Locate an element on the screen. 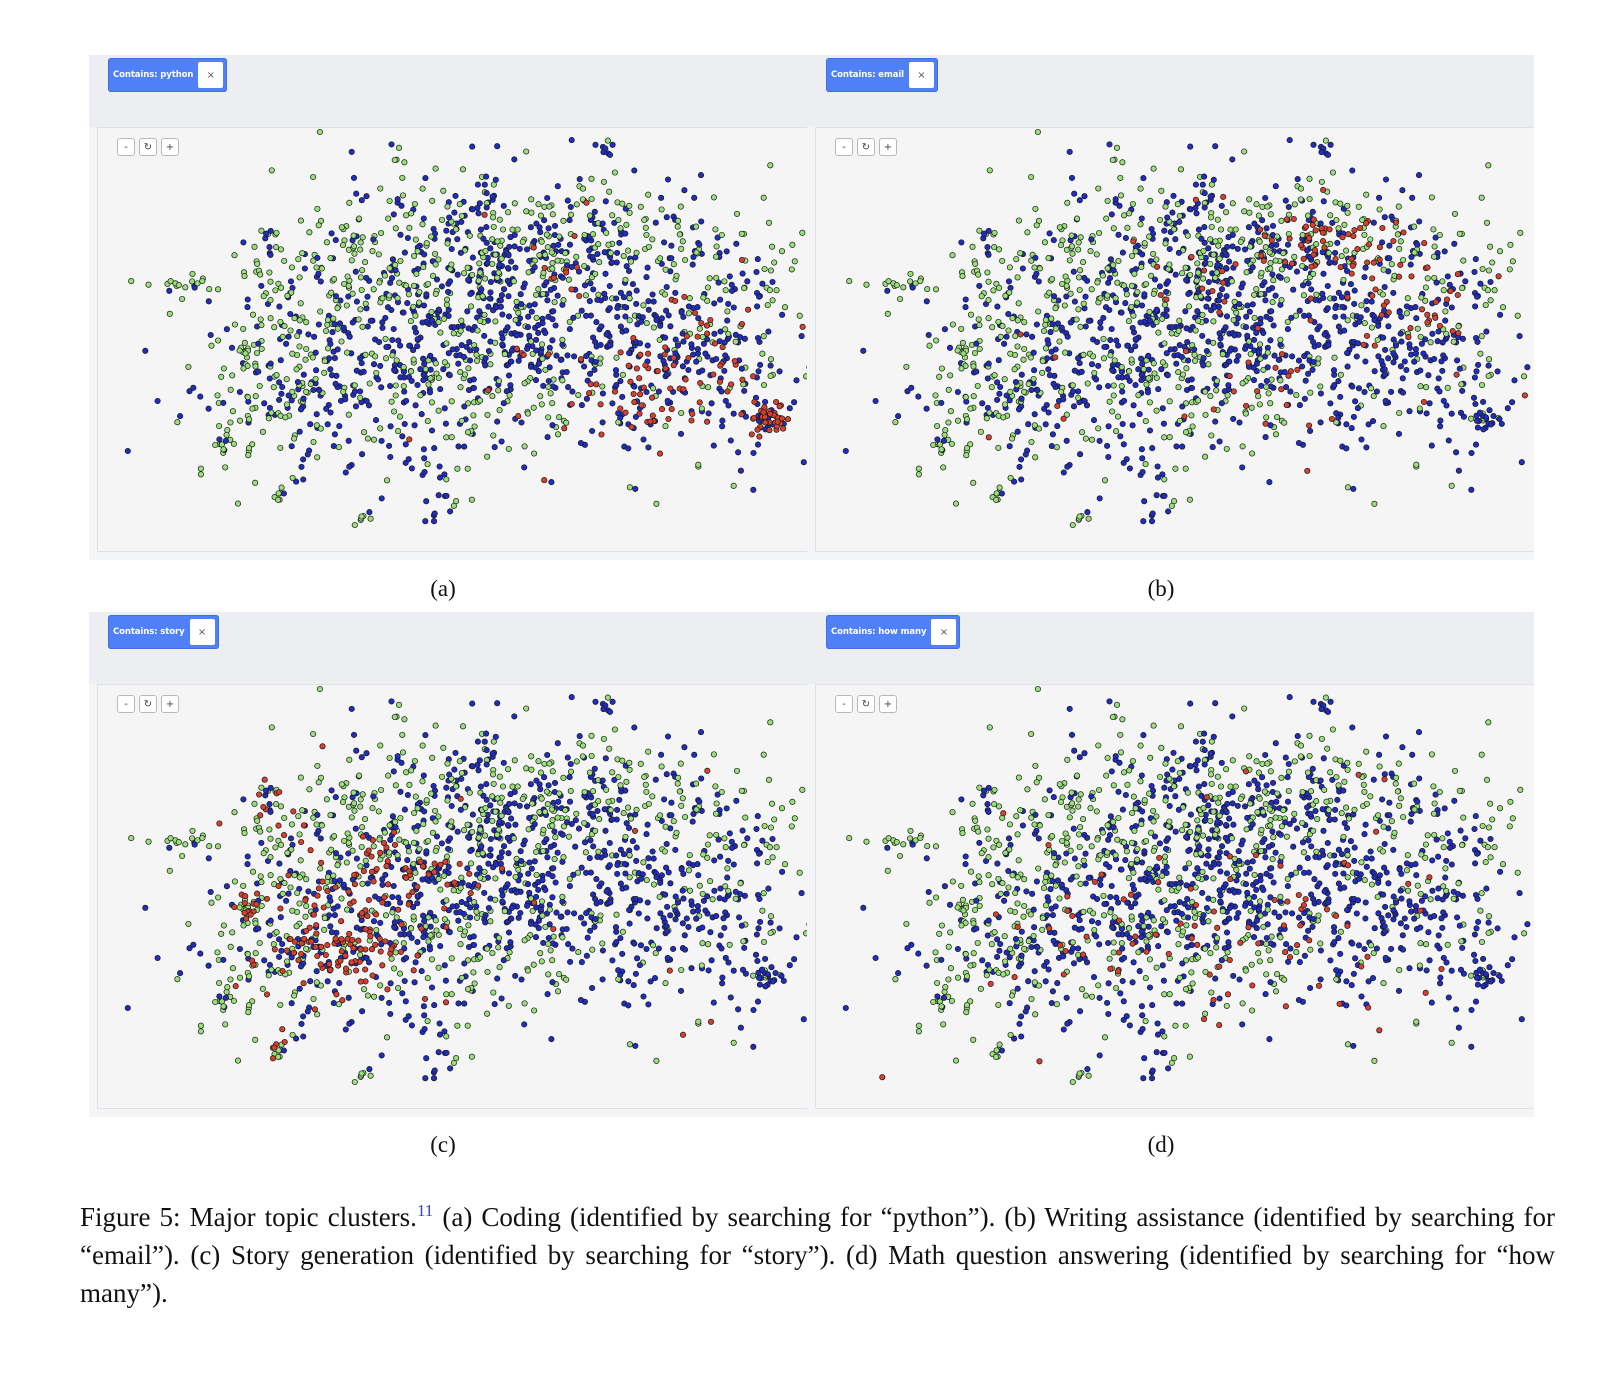  filter-tag-python: Contains: python × is located at coordinates (168, 75).